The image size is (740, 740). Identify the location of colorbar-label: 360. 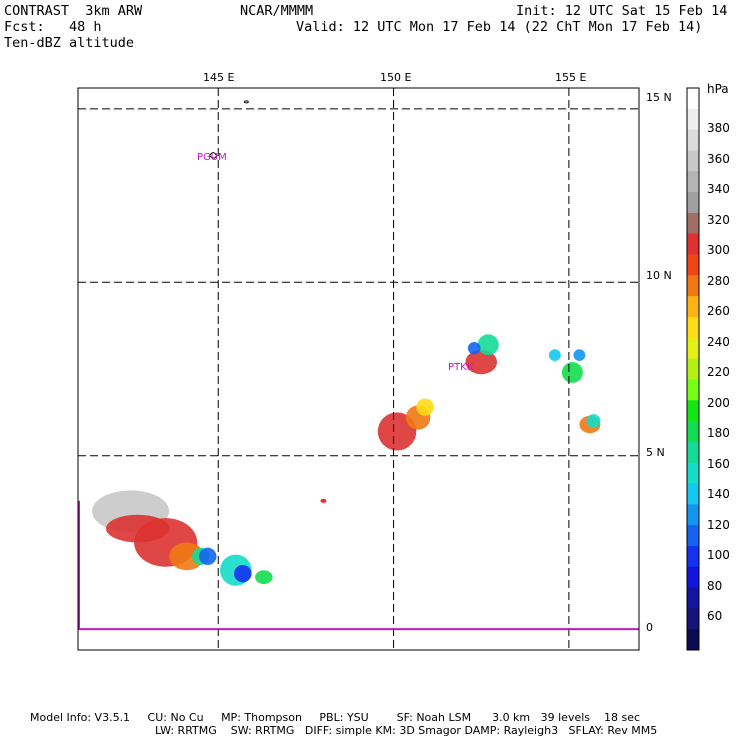
(718, 158).